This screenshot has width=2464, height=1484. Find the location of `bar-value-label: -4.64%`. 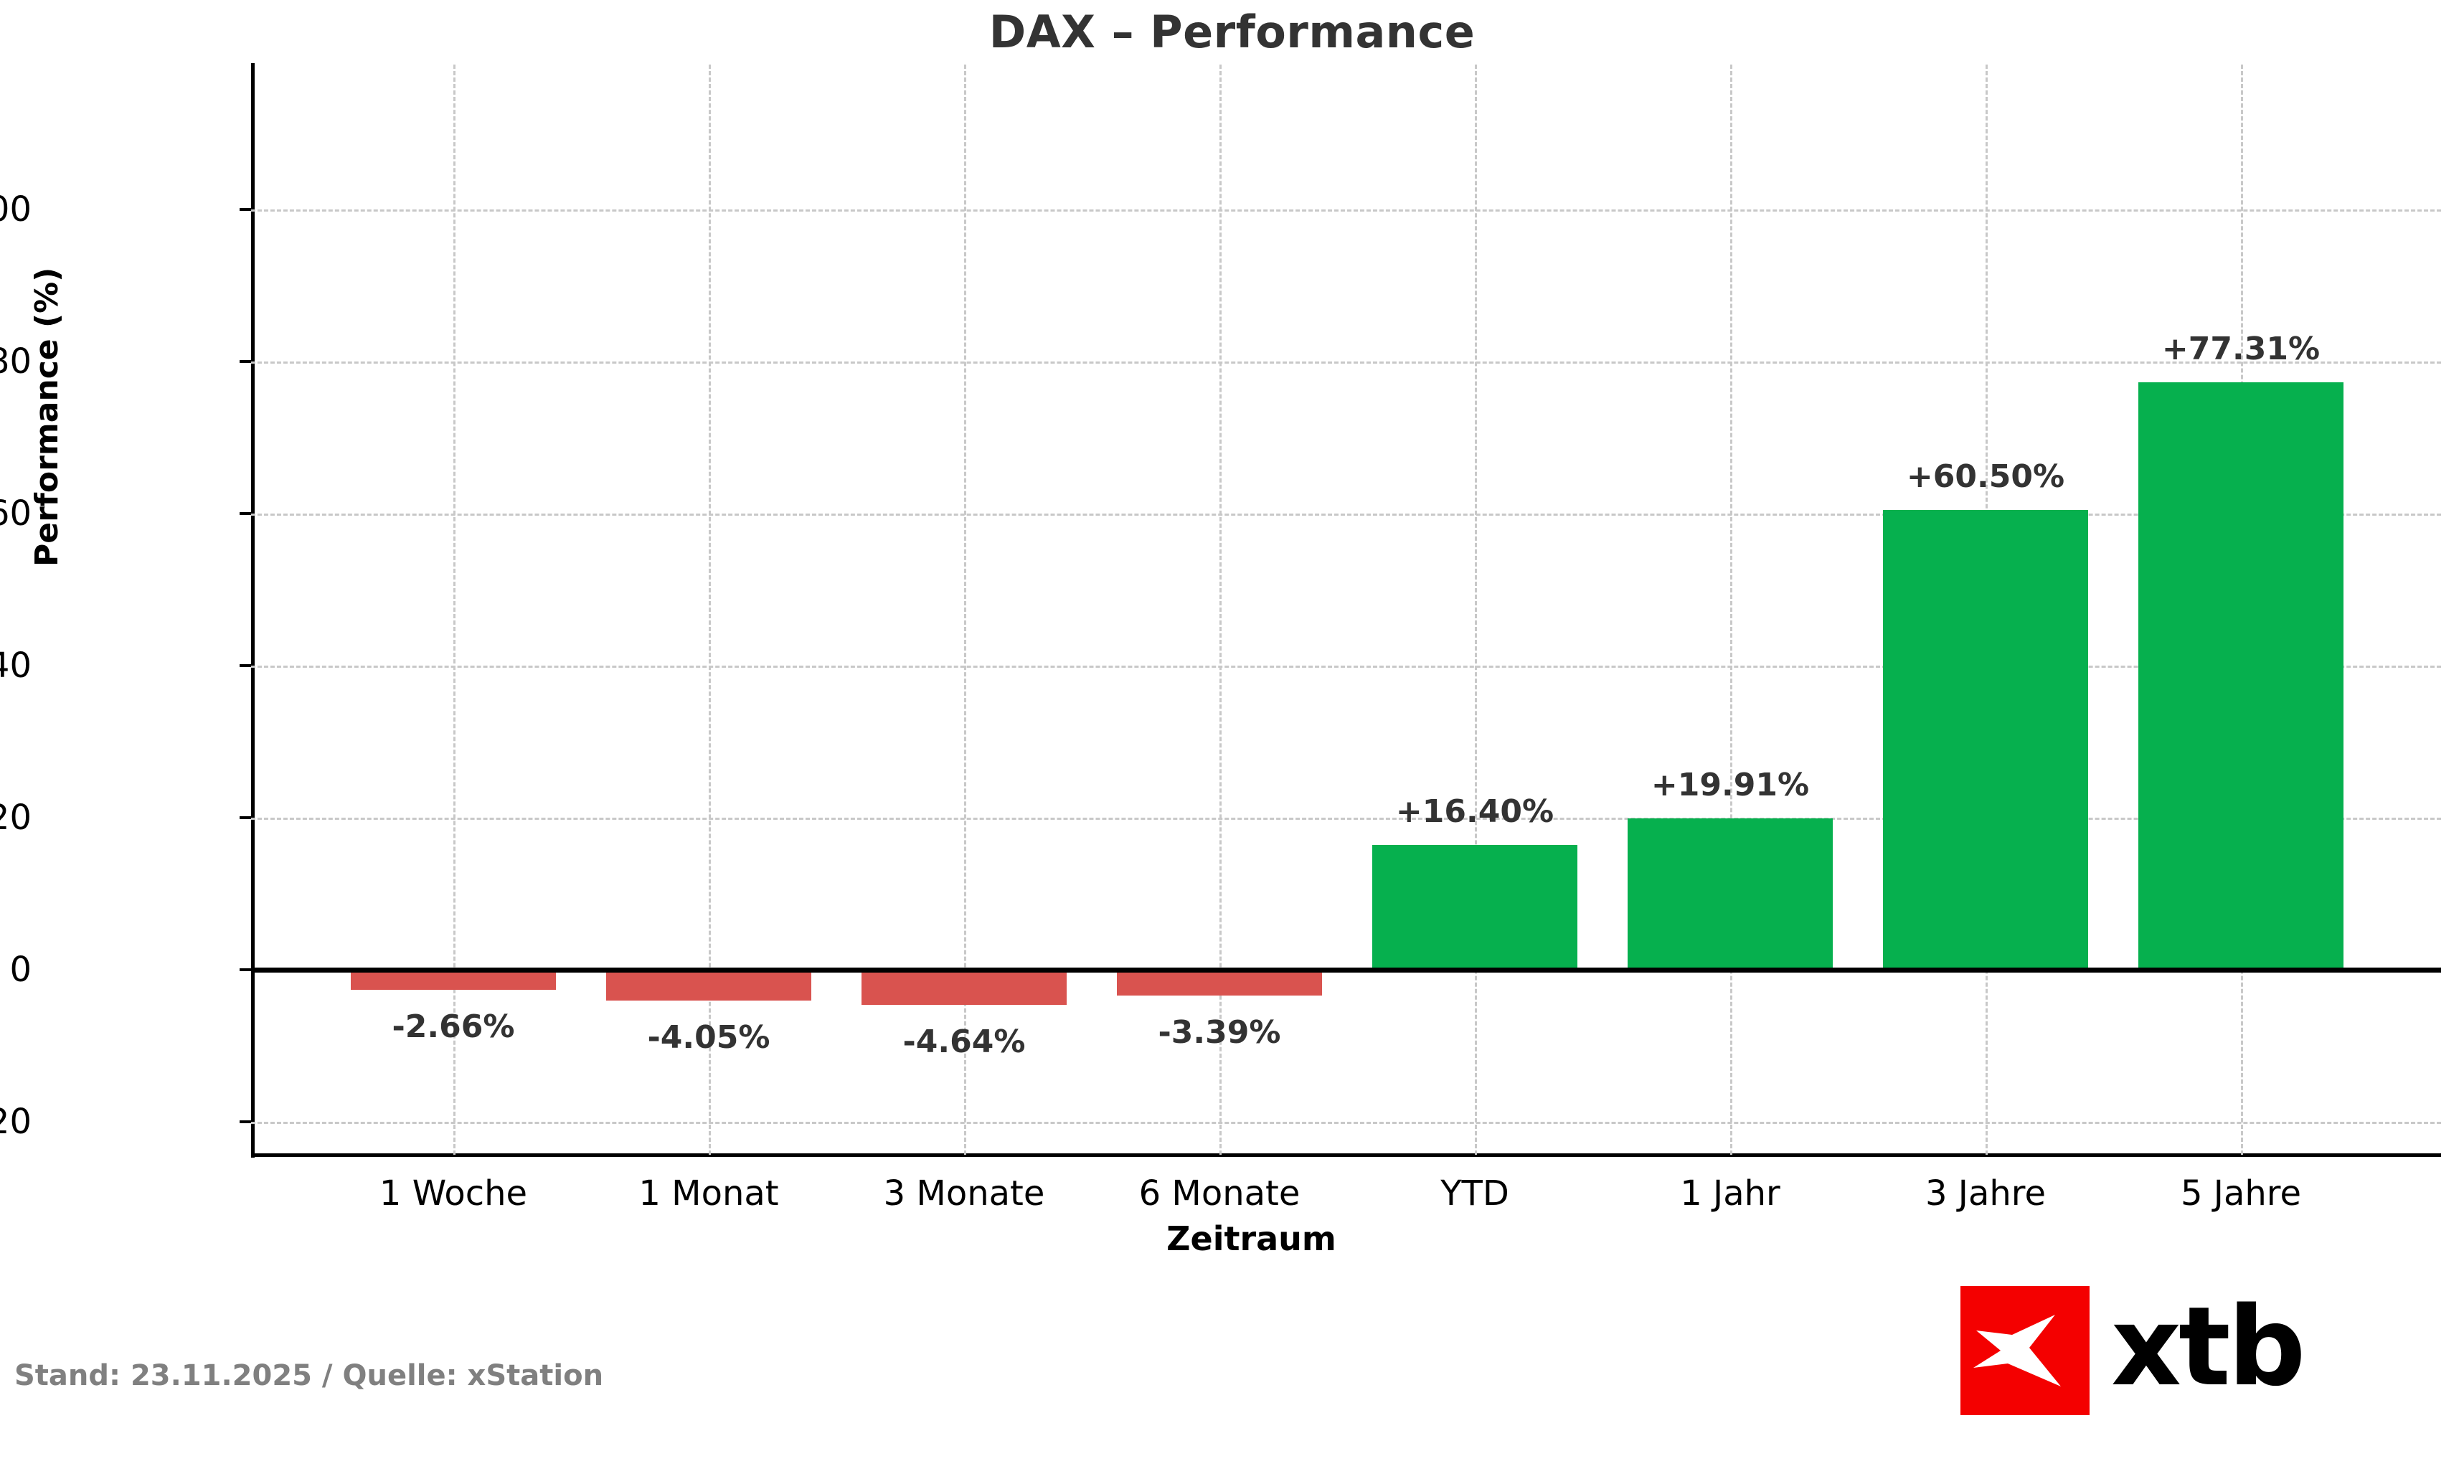

bar-value-label: -4.64% is located at coordinates (964, 1042).